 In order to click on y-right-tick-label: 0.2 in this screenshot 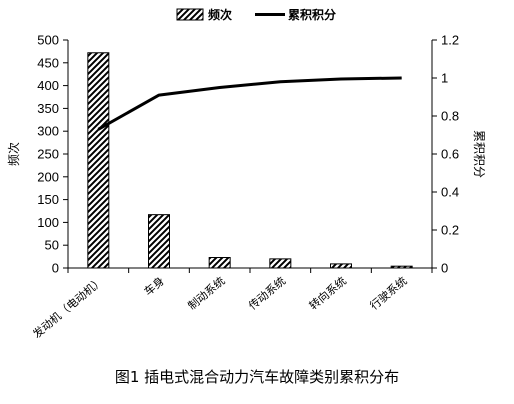, I will do `click(450, 230)`.